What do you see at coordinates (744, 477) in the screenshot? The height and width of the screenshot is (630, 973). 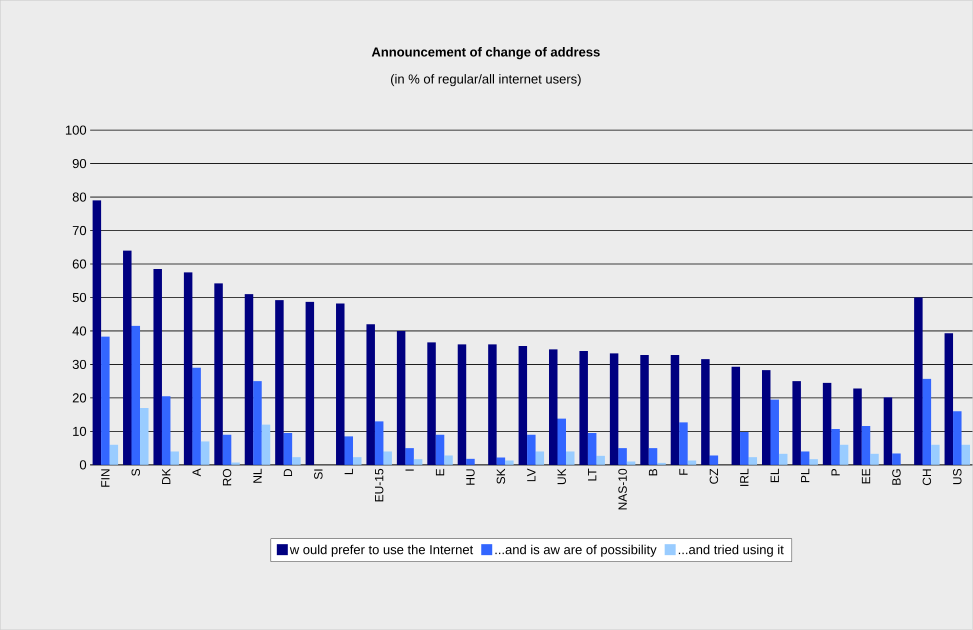 I see `x-tick-label: IRL` at bounding box center [744, 477].